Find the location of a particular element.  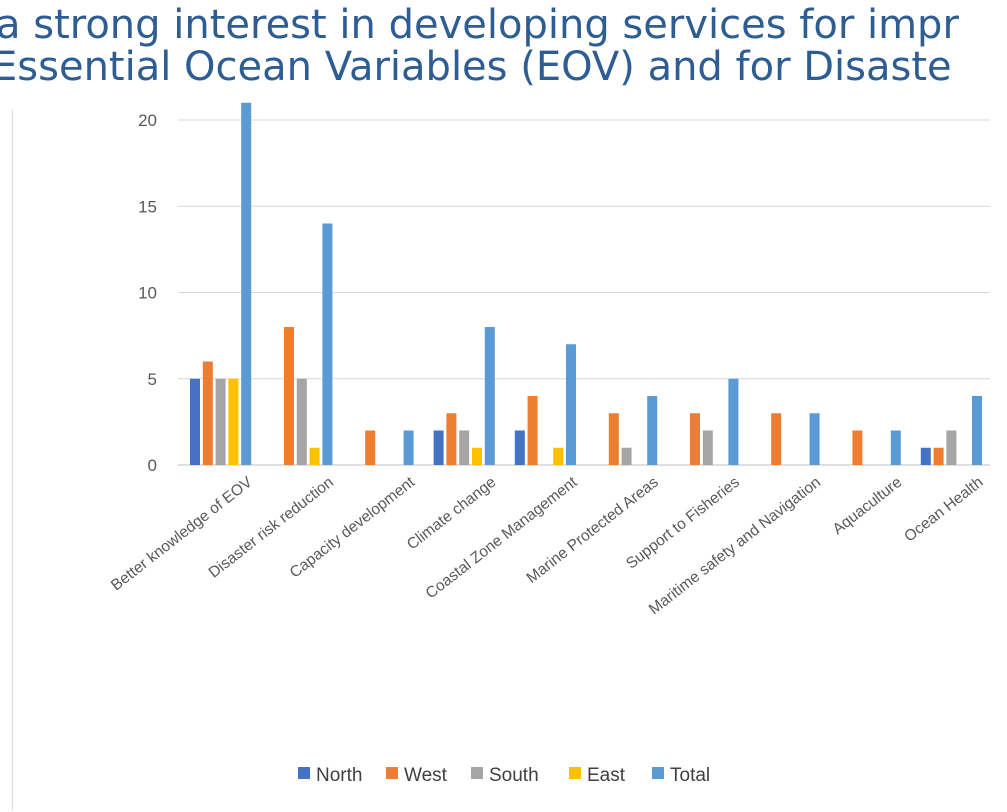

y-tick-label: 10 is located at coordinates (147, 293).